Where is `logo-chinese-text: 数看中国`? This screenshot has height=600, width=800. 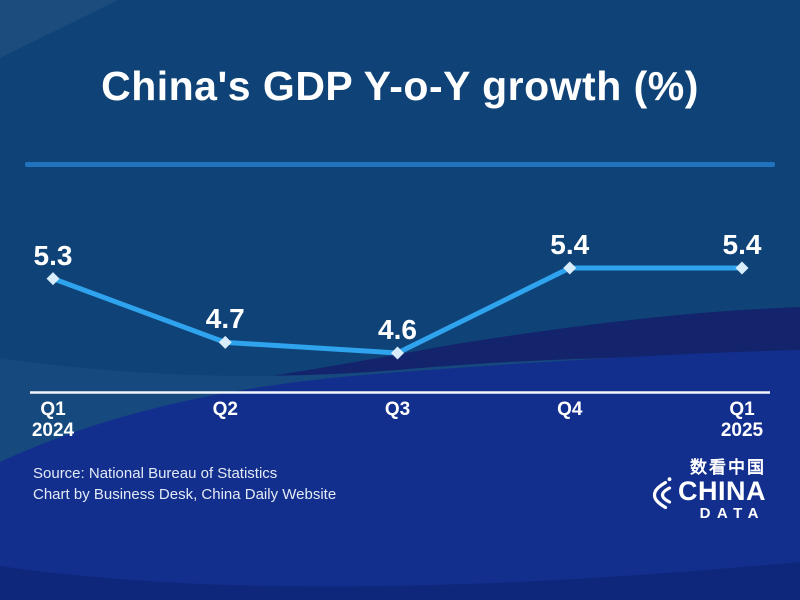
logo-chinese-text: 数看中国 is located at coordinates (728, 467).